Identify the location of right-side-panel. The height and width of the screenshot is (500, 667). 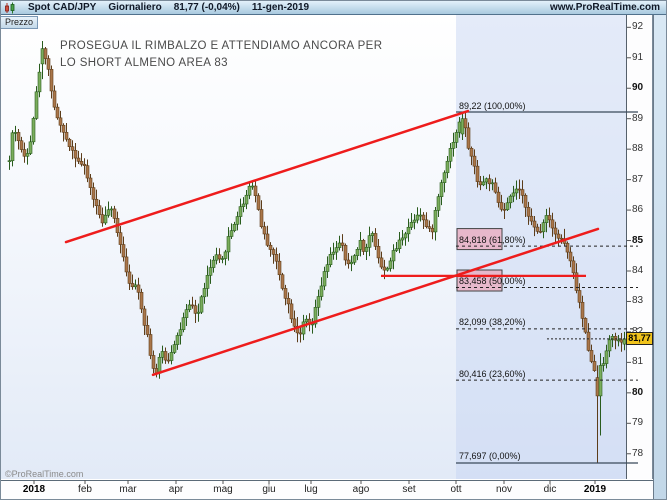
(659, 257).